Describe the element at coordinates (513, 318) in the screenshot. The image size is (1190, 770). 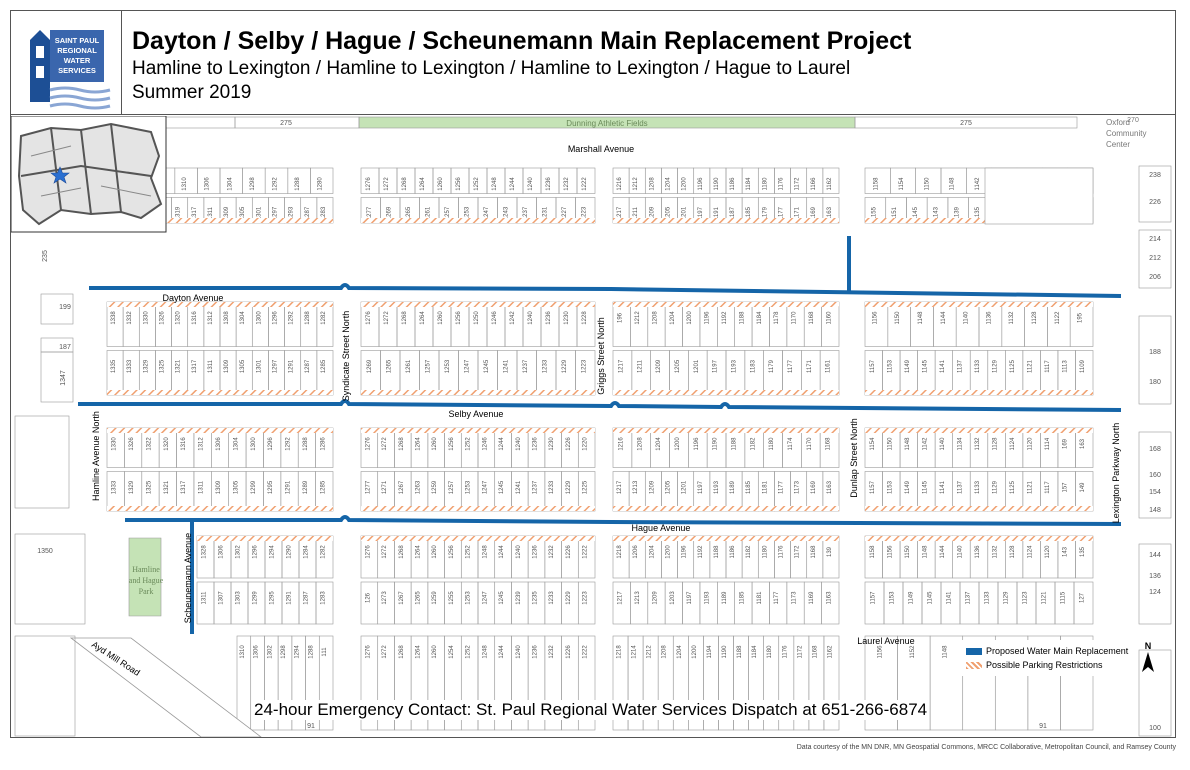
I see `parcel-number: 1242` at that location.